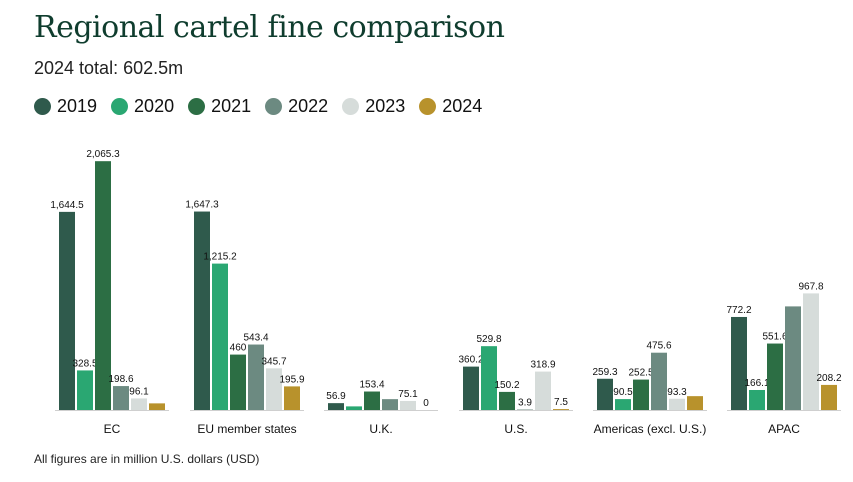 This screenshot has height=482, width=853. I want to click on data-label: 90.5, so click(623, 392).